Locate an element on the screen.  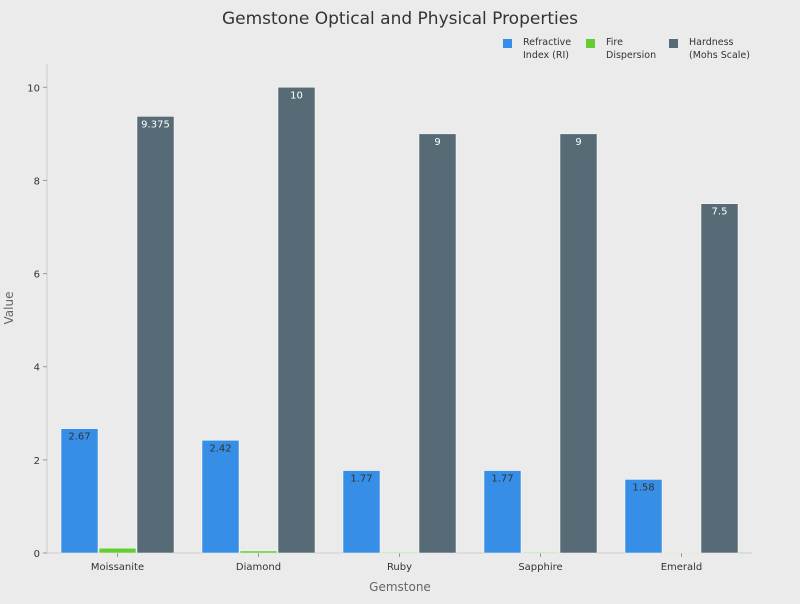
legend-label: Refractive is located at coordinates (547, 42).